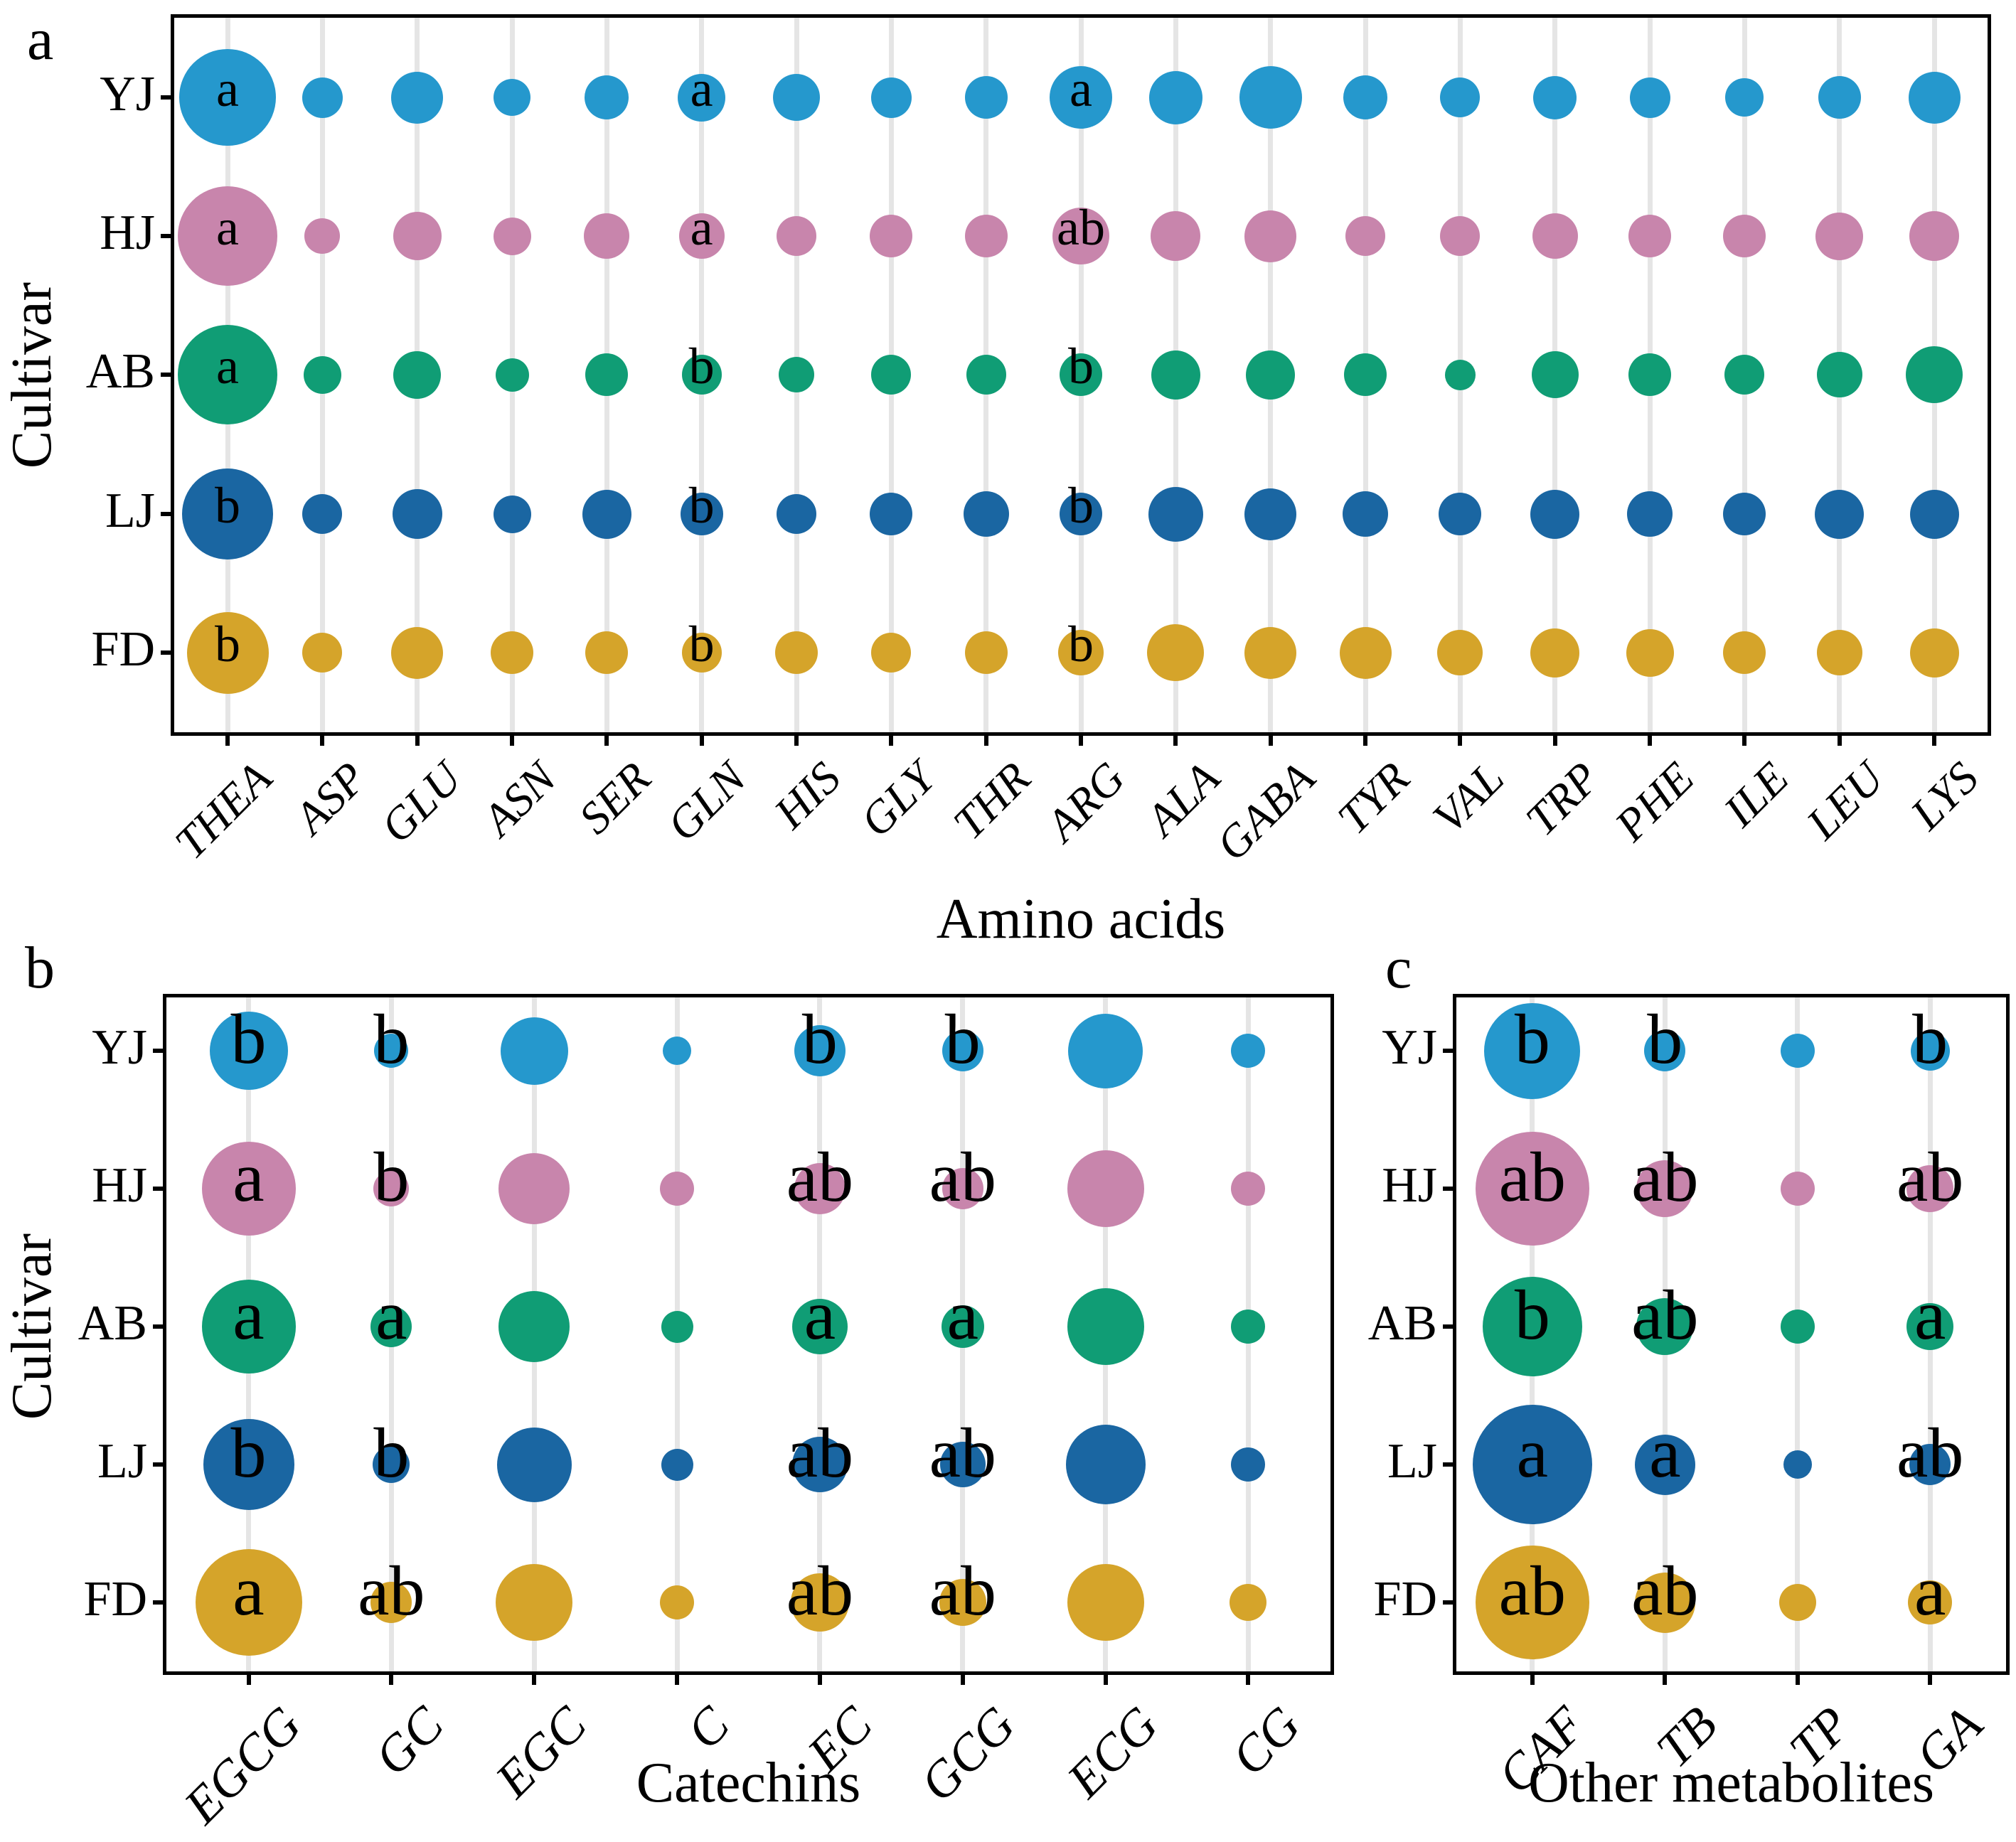 The image size is (2016, 1842). I want to click on sig-label-FD-GC: ab, so click(391, 1590).